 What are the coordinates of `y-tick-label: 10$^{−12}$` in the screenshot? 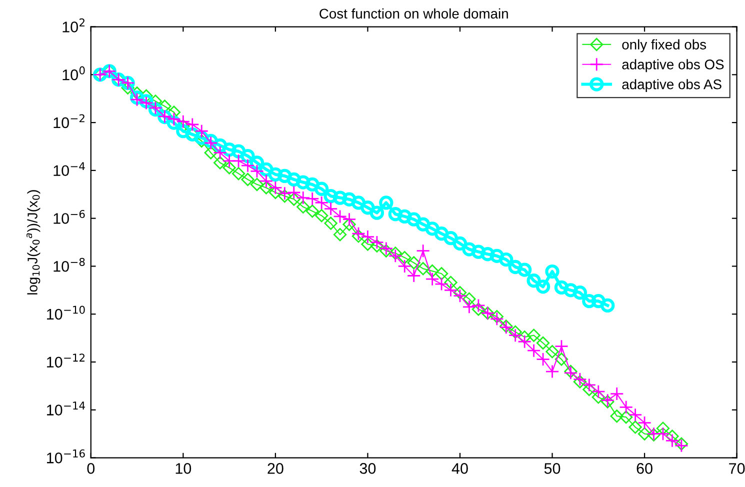 It's located at (65, 361).